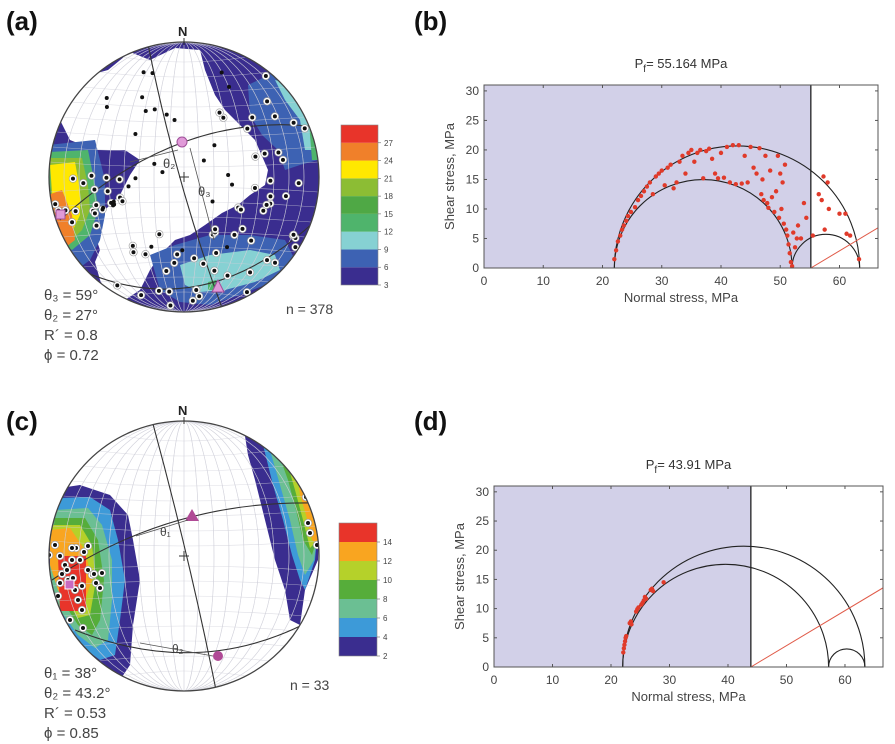 The height and width of the screenshot is (744, 895). I want to click on colorbar-tick-label: 2, so click(385, 656).